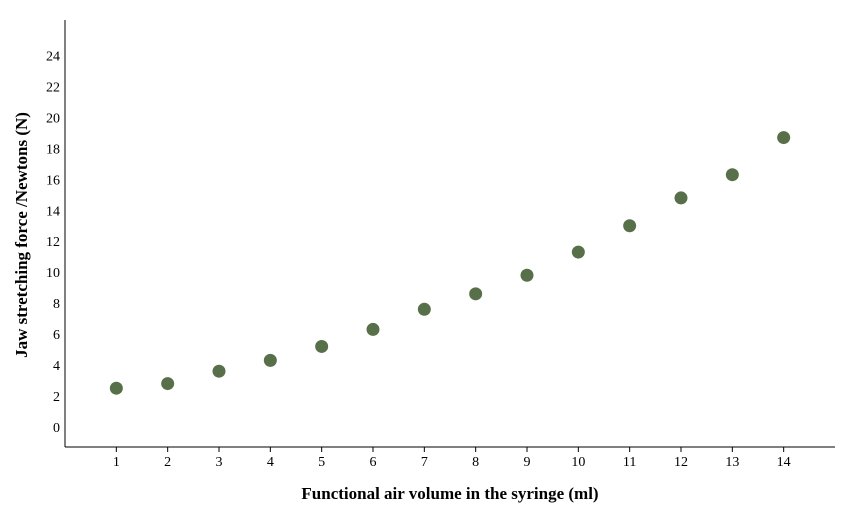 The height and width of the screenshot is (515, 849). I want to click on y-axis-title: Jaw stretching force /Newtons (N), so click(21, 235).